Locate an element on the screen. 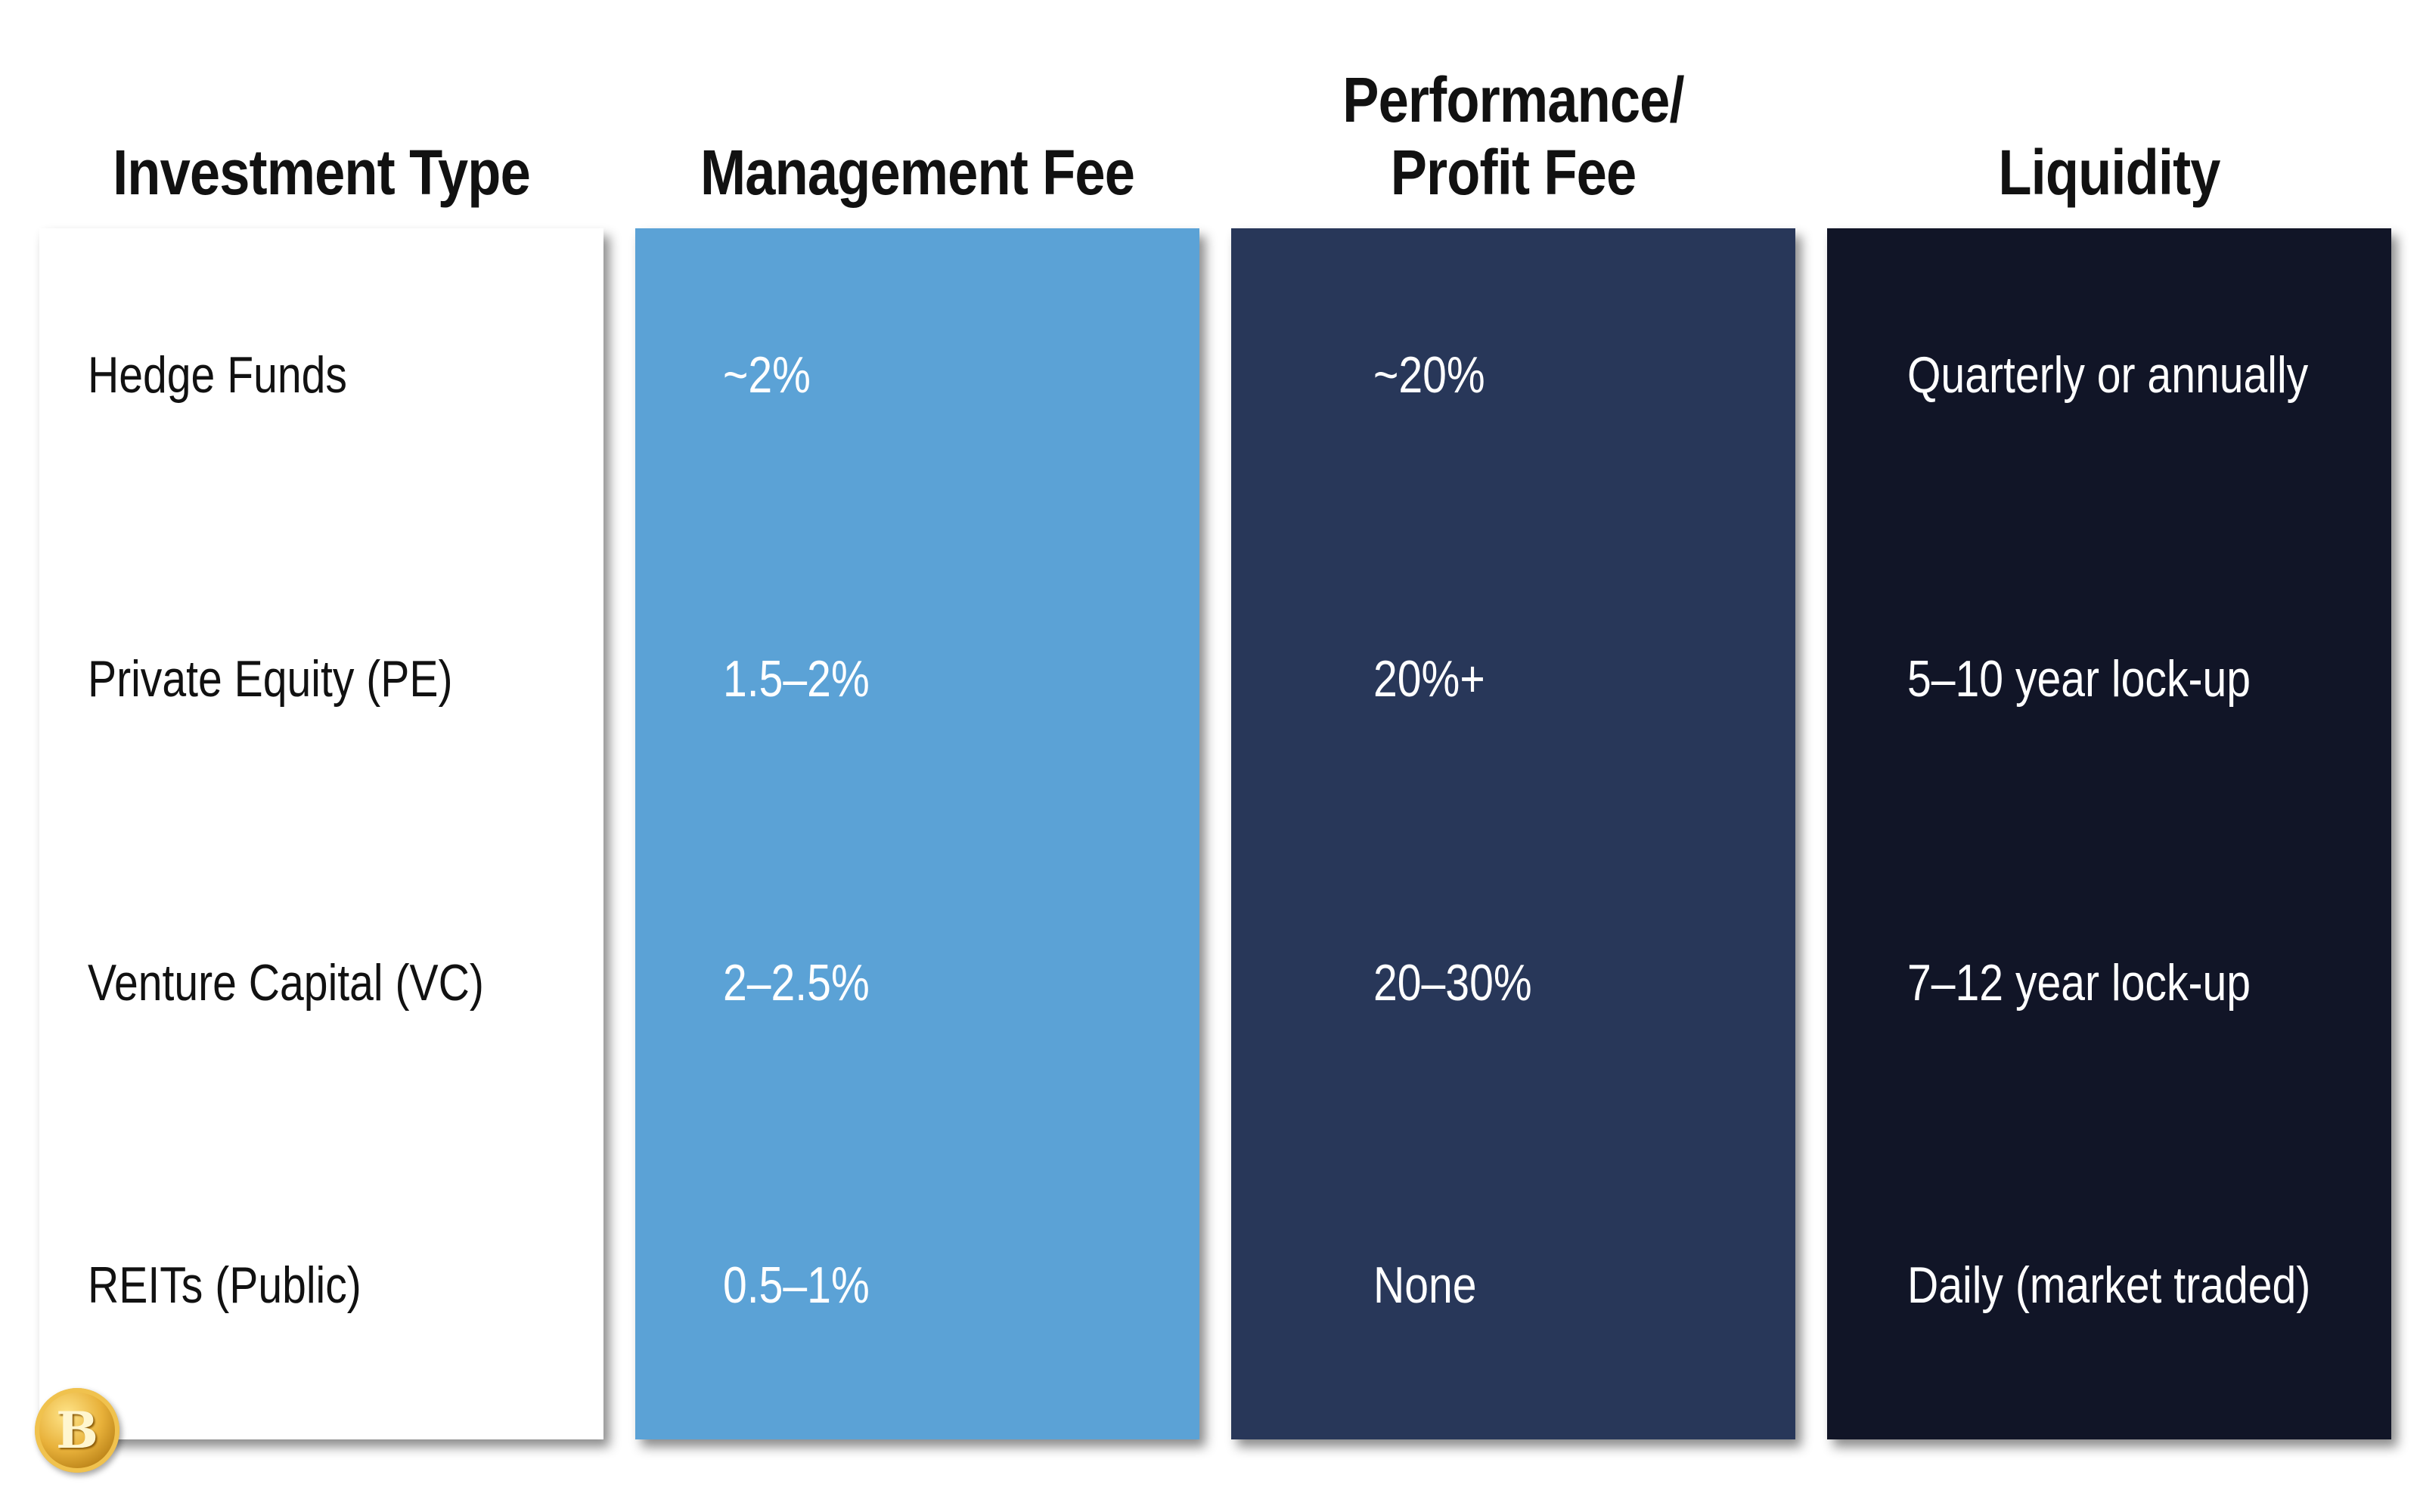 This screenshot has width=2420, height=1512. bitcoin-coin-icon: B is located at coordinates (77, 1430).